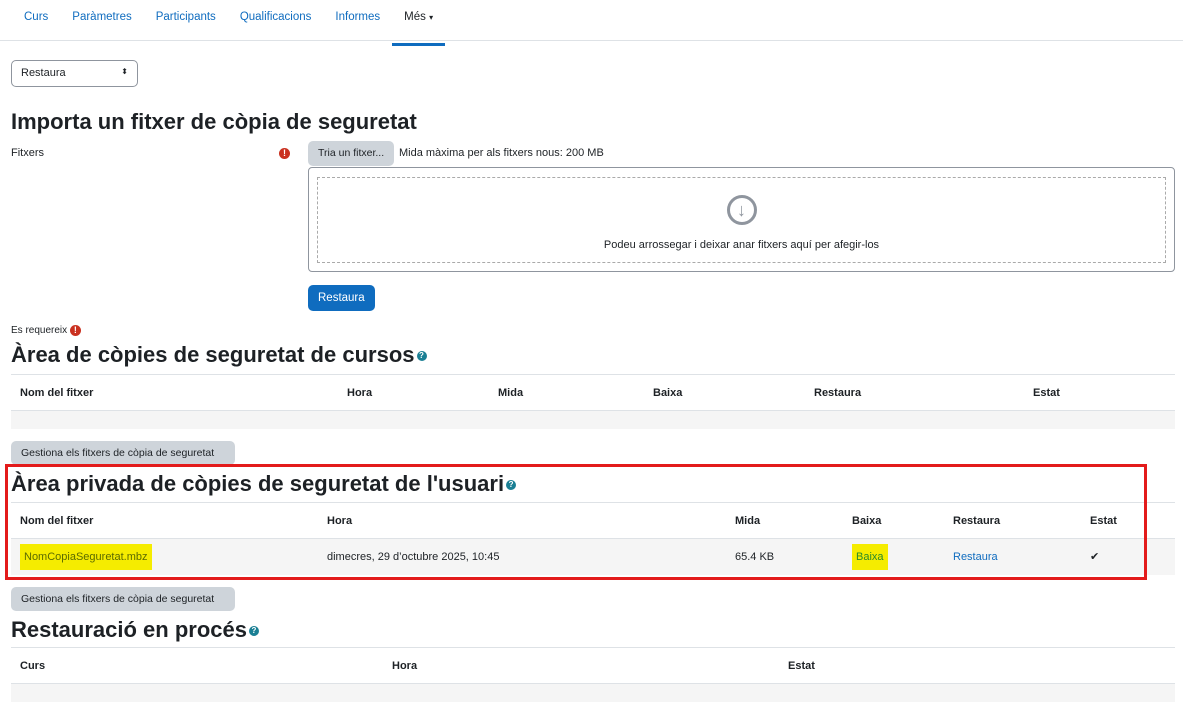  What do you see at coordinates (213, 354) in the screenshot?
I see `course-area-title: Àrea de còpies de seguretat de cursos` at bounding box center [213, 354].